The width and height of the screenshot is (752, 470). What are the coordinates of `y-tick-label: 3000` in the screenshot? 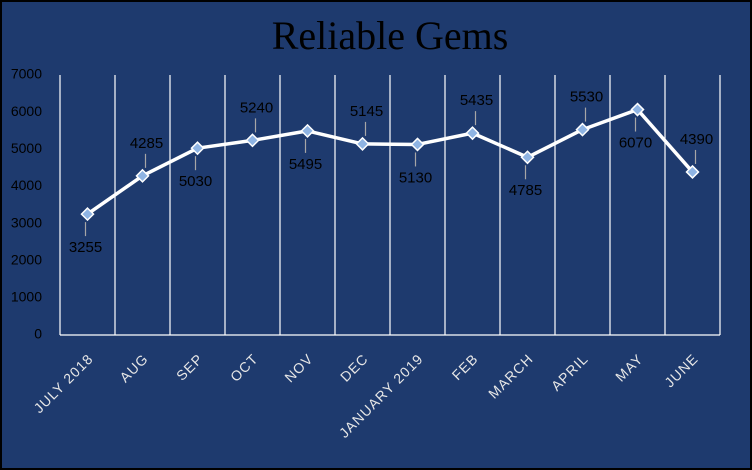 It's located at (26, 222).